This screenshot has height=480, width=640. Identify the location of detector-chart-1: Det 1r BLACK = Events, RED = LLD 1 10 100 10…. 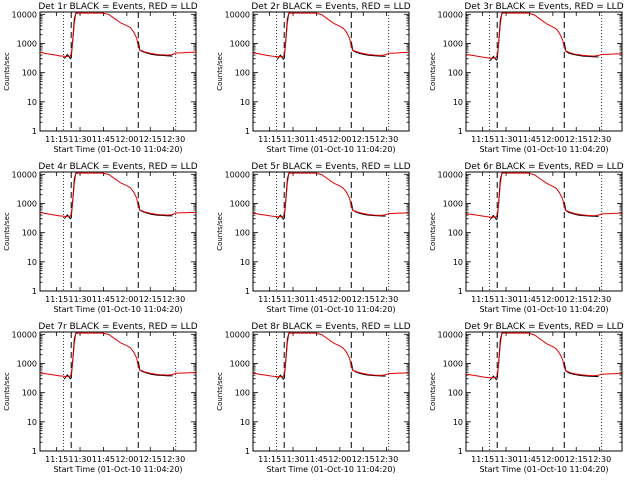
(100, 78).